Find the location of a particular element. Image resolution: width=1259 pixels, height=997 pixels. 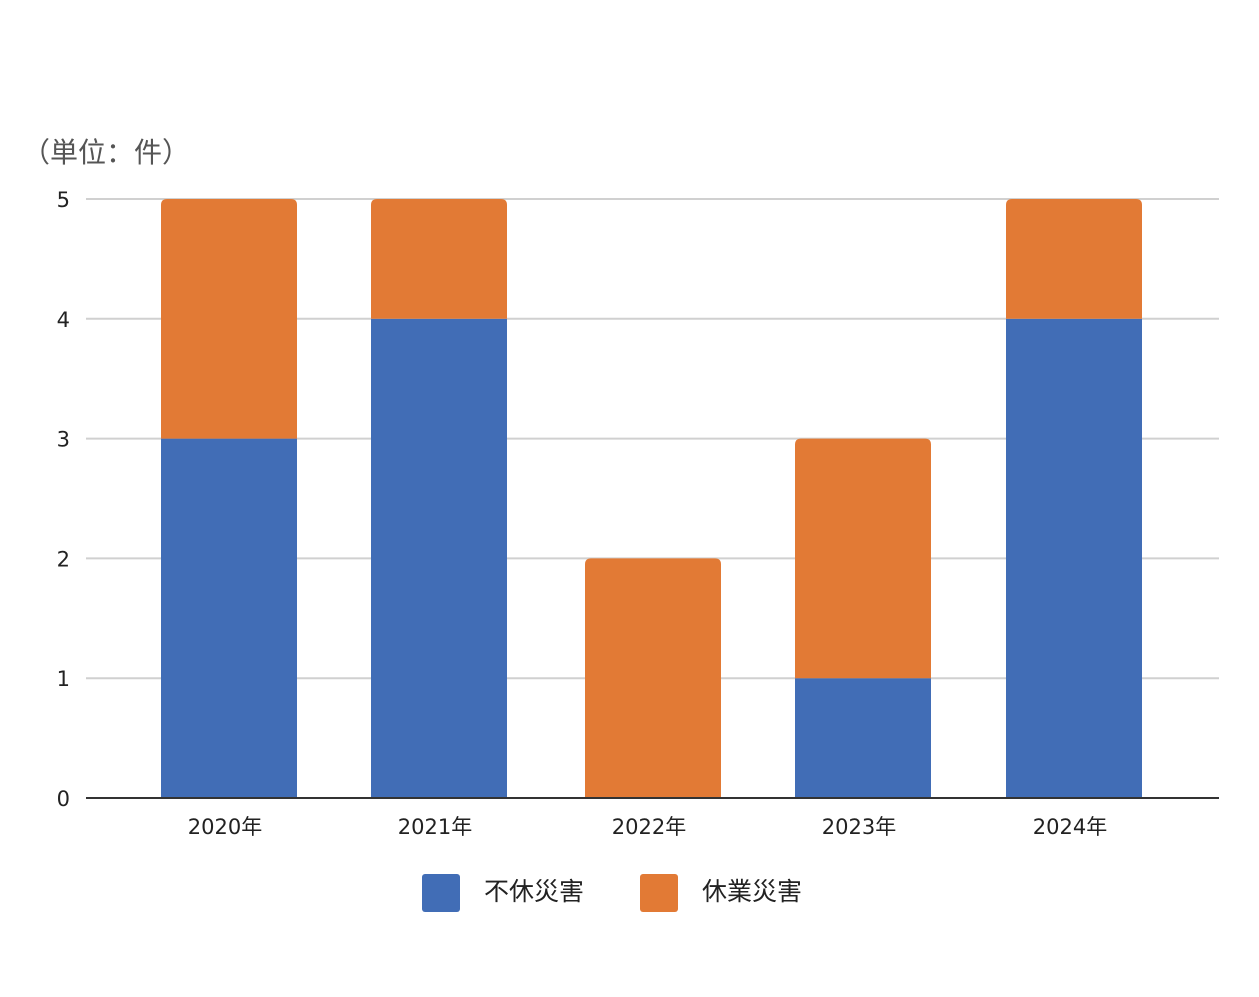

y-tick-label: 1 is located at coordinates (63, 679).